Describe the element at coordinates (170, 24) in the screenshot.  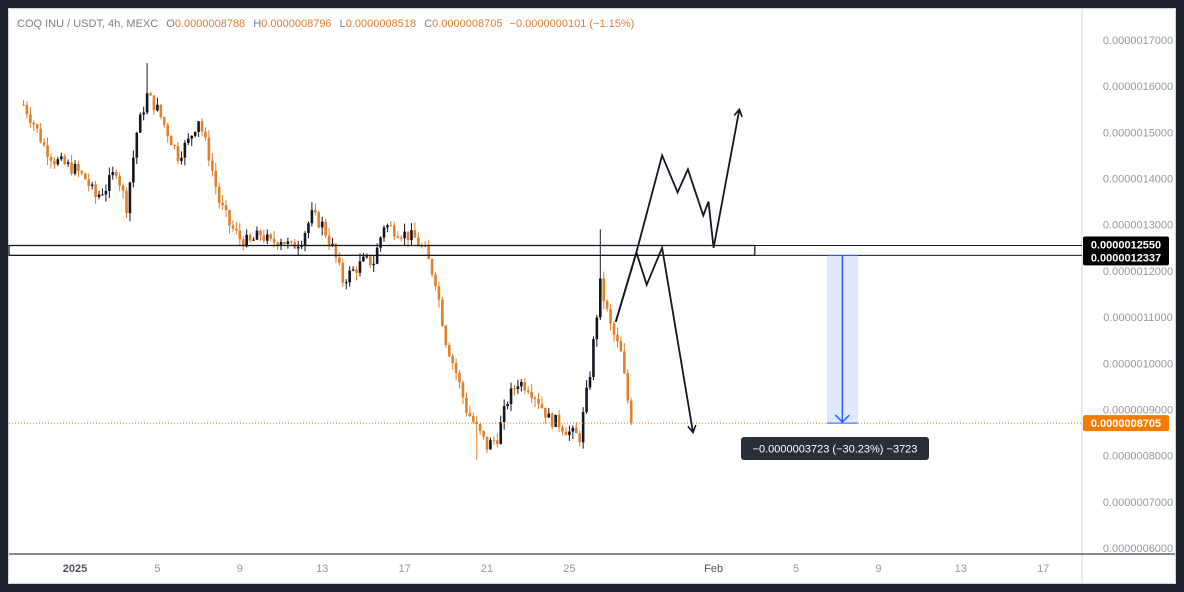
I see `legend-open-key: O` at that location.